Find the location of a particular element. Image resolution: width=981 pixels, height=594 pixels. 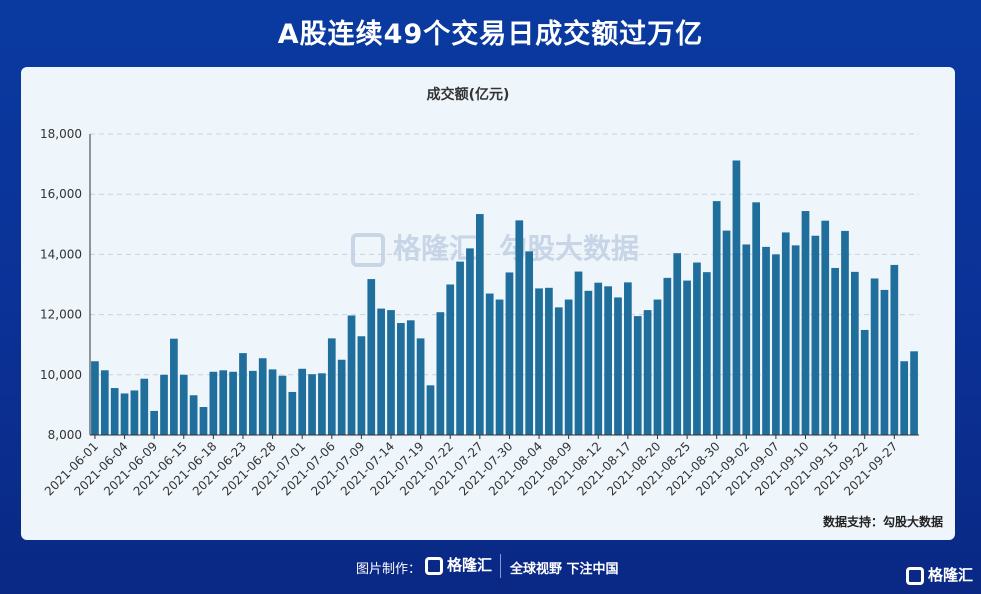

corner-logo: 格隆汇 is located at coordinates (939, 574).